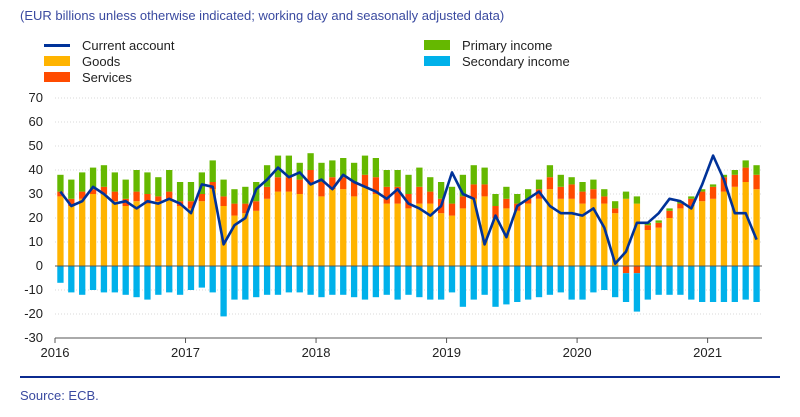 This screenshot has height=417, width=800. What do you see at coordinates (507, 45) in the screenshot?
I see `legend-label-primary-income: Primary income` at bounding box center [507, 45].